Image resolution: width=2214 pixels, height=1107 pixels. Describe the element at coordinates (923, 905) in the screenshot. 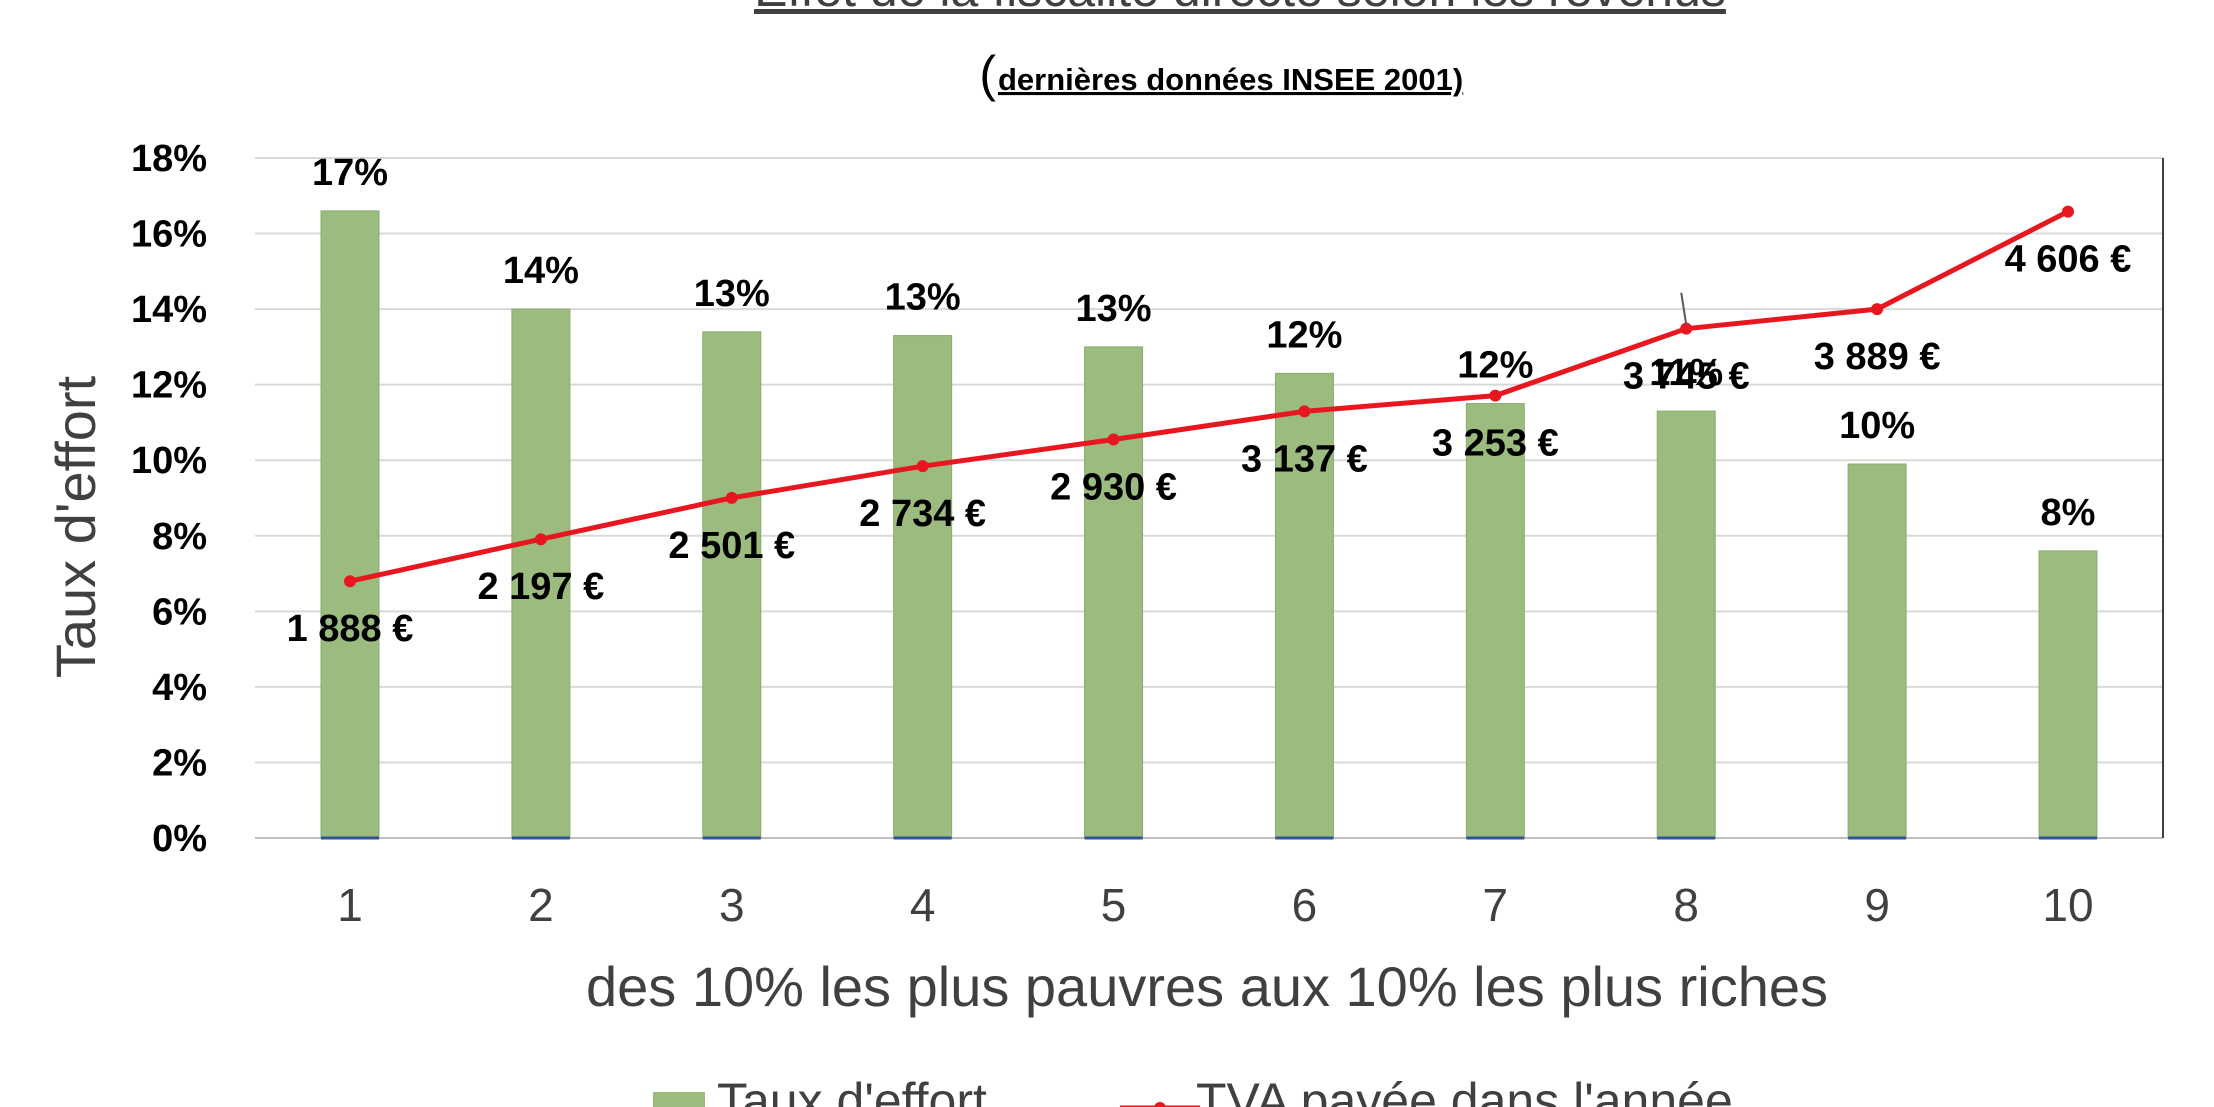

I see `x-tick-label: 4` at that location.